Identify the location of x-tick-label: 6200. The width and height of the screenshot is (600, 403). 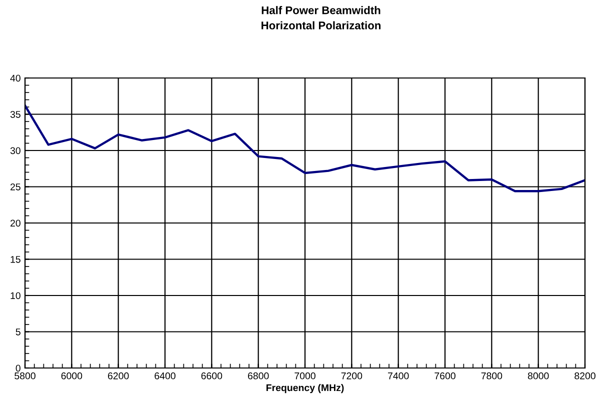
(118, 376).